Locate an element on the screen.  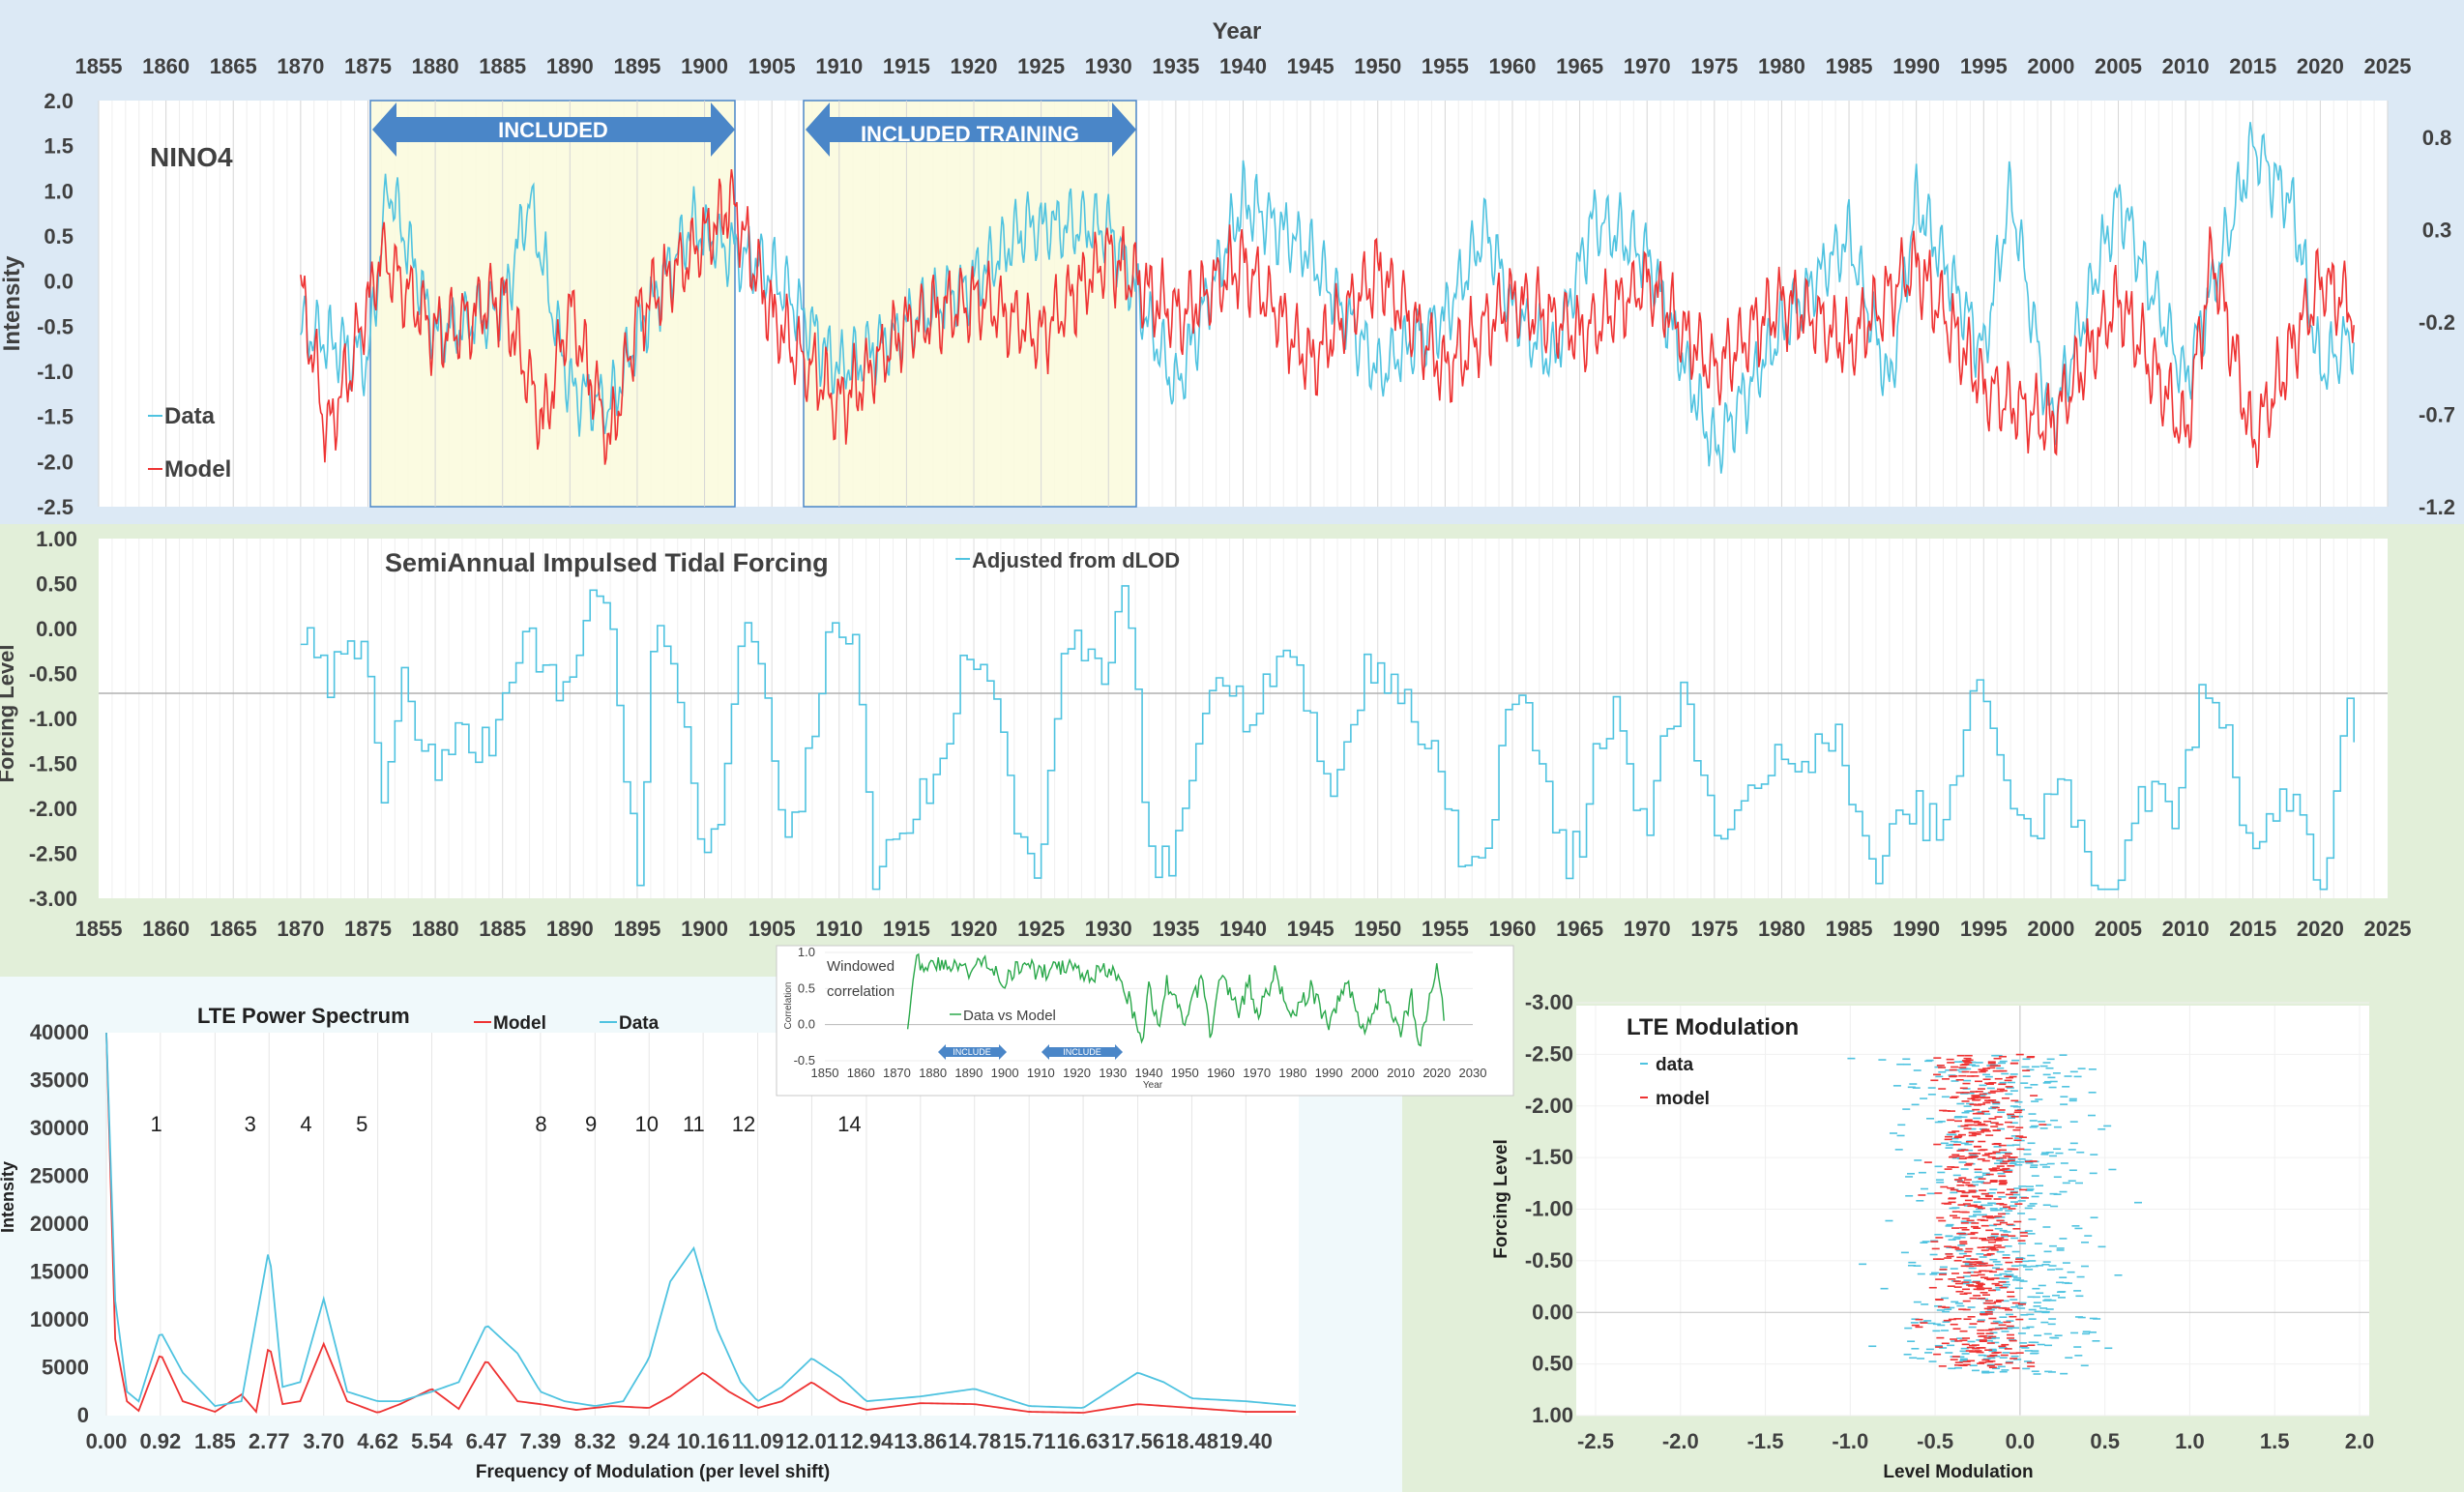
spectrum-x-tick-label: 17.56 is located at coordinates (1138, 1441).